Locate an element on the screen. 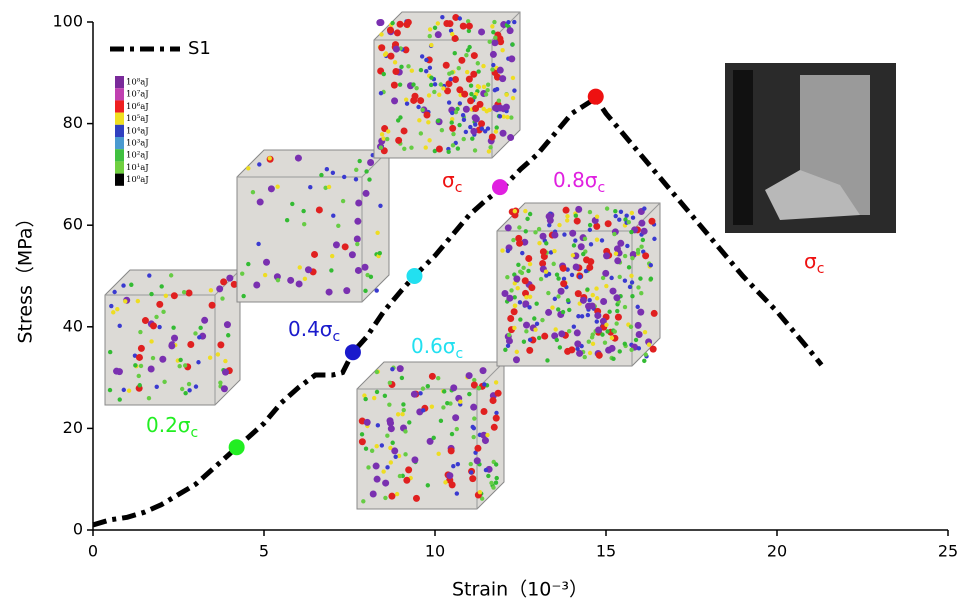 The image size is (970, 610). energy-label: 10⁴aJ is located at coordinates (137, 131).